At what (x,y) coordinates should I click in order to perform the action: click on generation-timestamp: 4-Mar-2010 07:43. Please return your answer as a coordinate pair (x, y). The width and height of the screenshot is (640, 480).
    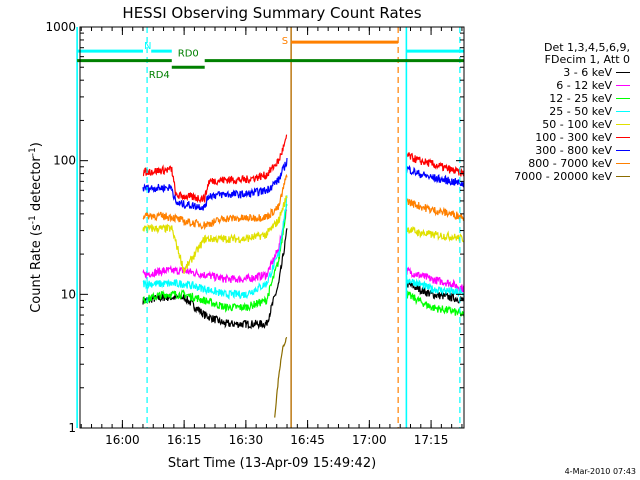
    Looking at the image, I should click on (600, 471).